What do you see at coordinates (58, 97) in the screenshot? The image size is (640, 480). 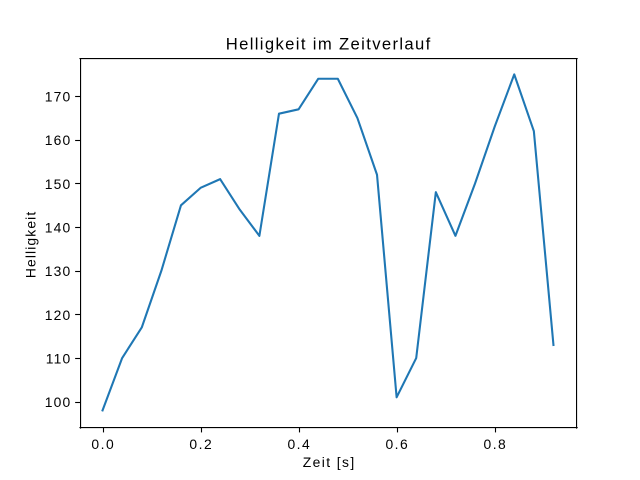 I see `svg-text: 170` at bounding box center [58, 97].